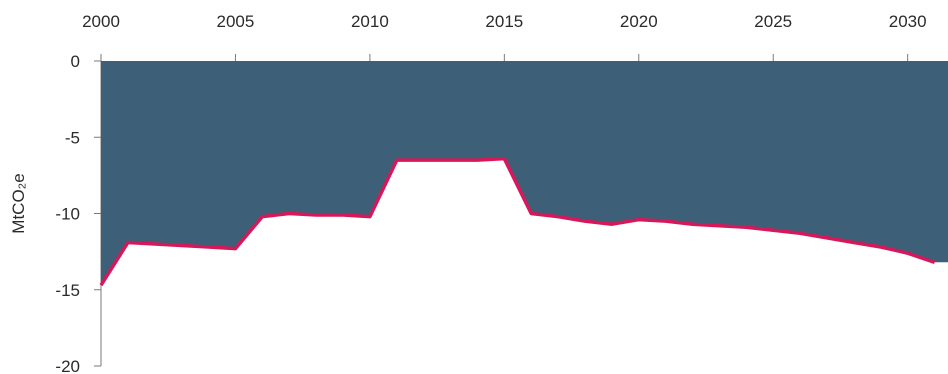 This screenshot has width=948, height=374. What do you see at coordinates (67, 290) in the screenshot?
I see `y-tick-label: -15` at bounding box center [67, 290].